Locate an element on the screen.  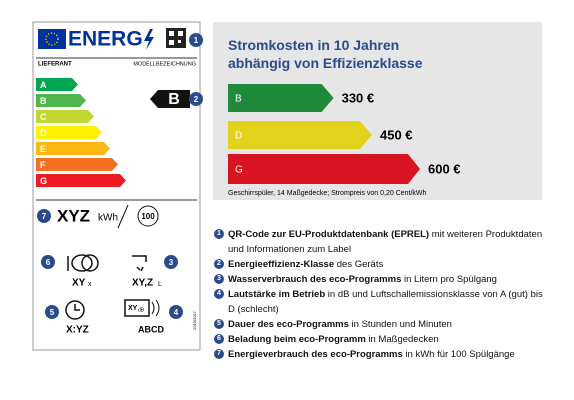
model: MODELLBEZEICHNUNG is located at coordinates (164, 64).